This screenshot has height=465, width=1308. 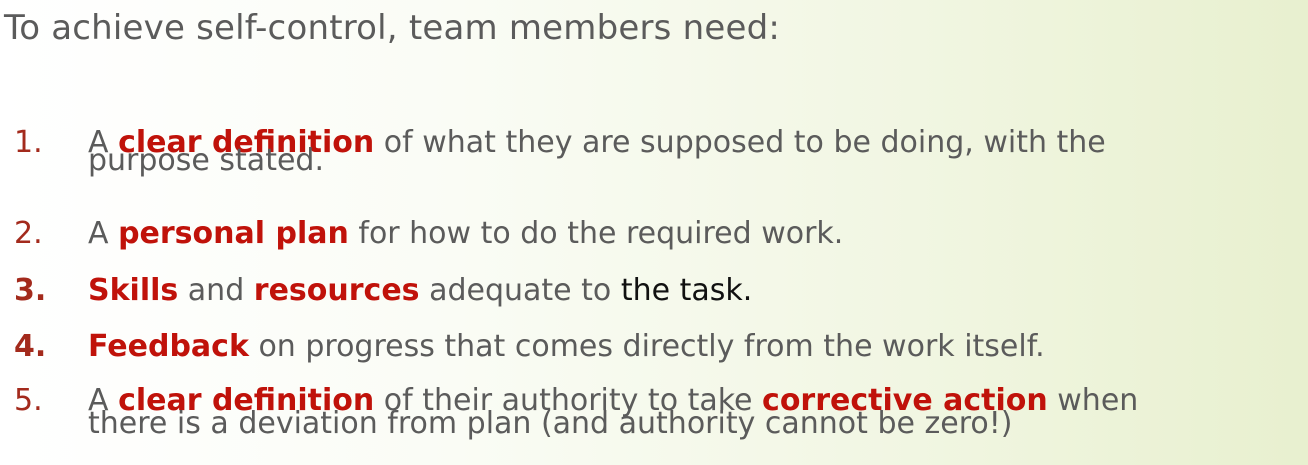 I want to click on list-item-number: 1., so click(x=28, y=142).